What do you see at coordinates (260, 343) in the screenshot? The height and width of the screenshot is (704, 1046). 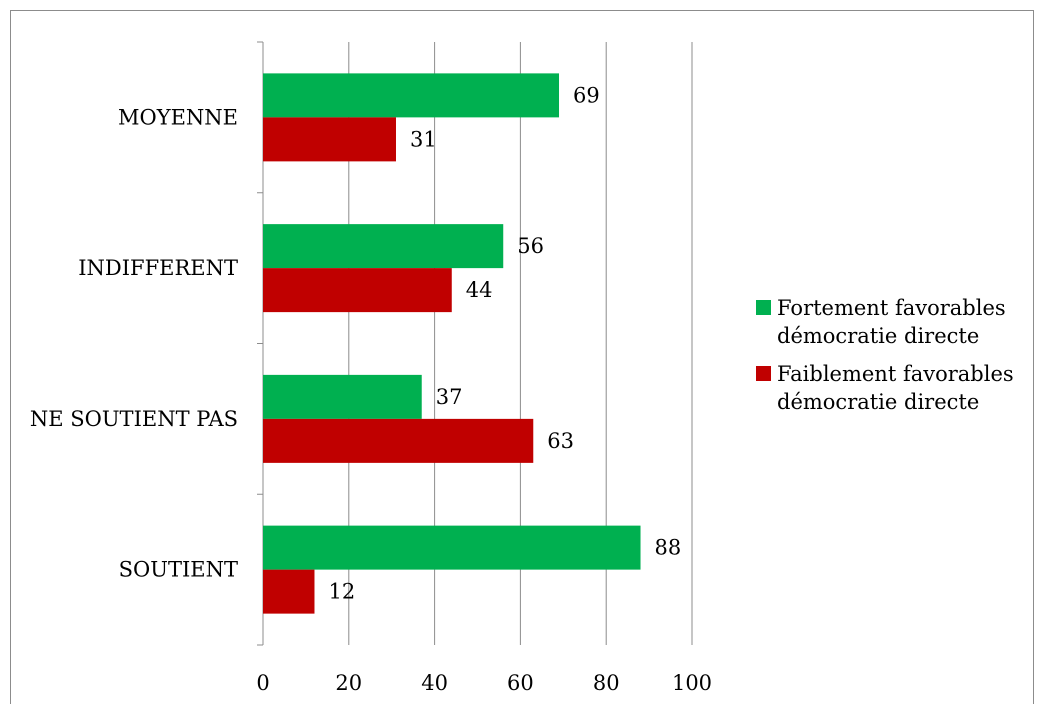 I see `axes` at bounding box center [260, 343].